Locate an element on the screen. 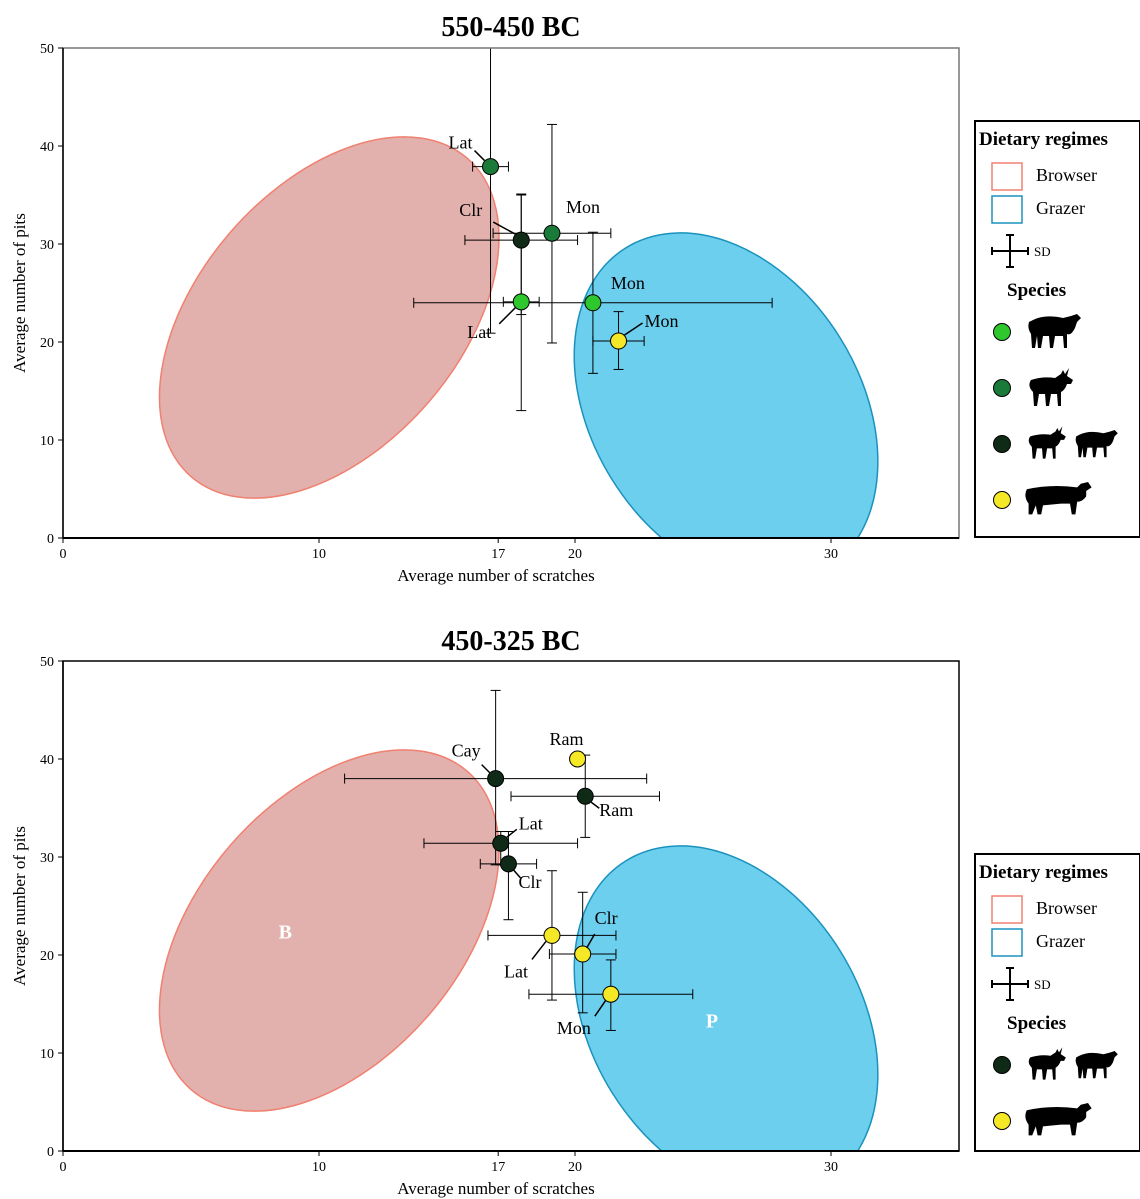  sheep-icon is located at coordinates (1054, 331).